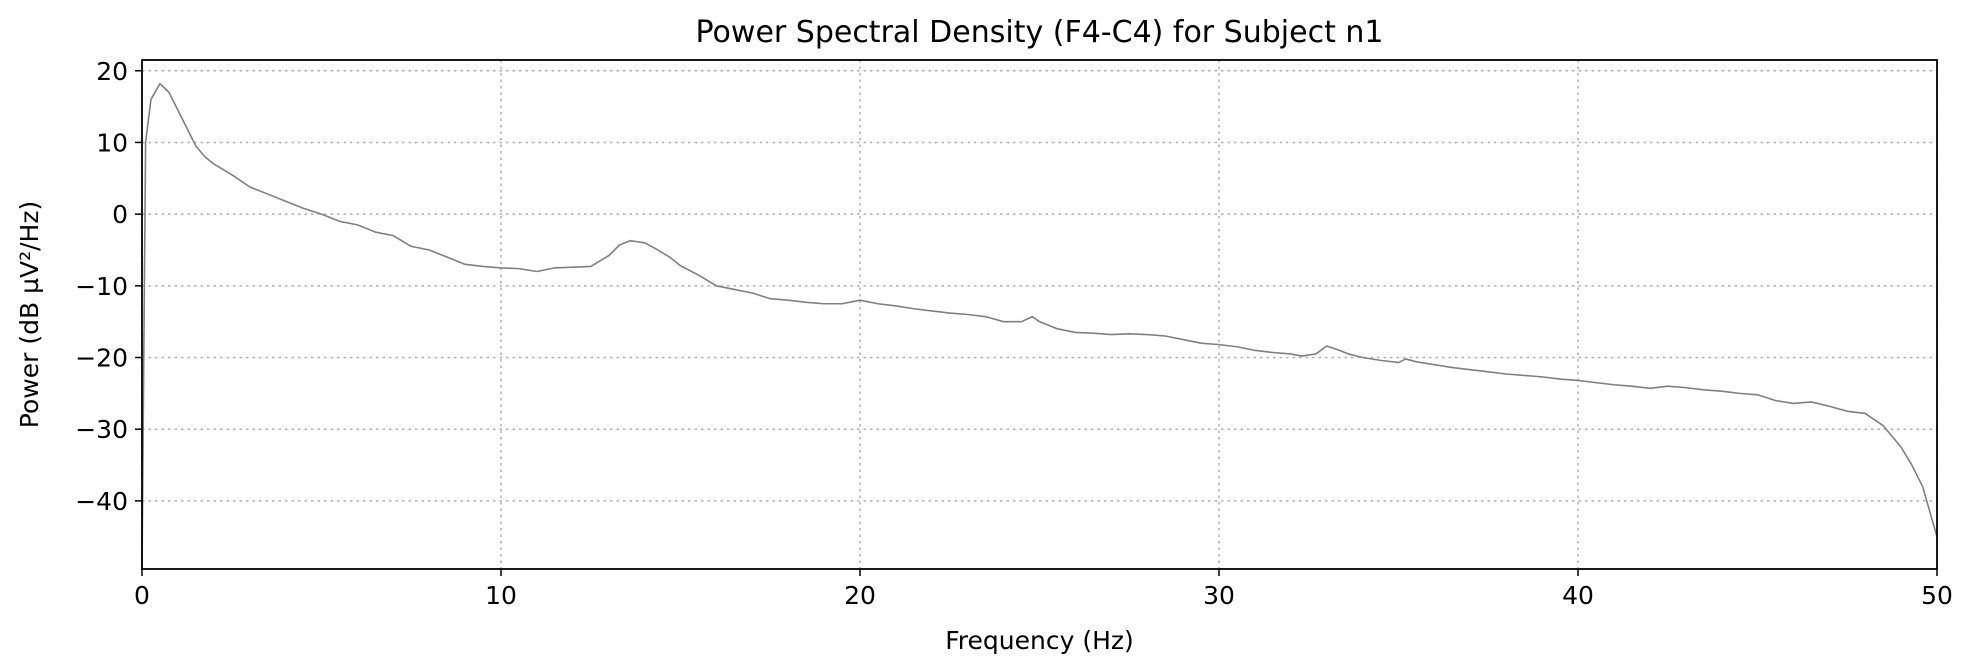 The image size is (1964, 668). Describe the element at coordinates (29, 314) in the screenshot. I see `y-axis-label: Power (dB µV²/Hz)` at that location.